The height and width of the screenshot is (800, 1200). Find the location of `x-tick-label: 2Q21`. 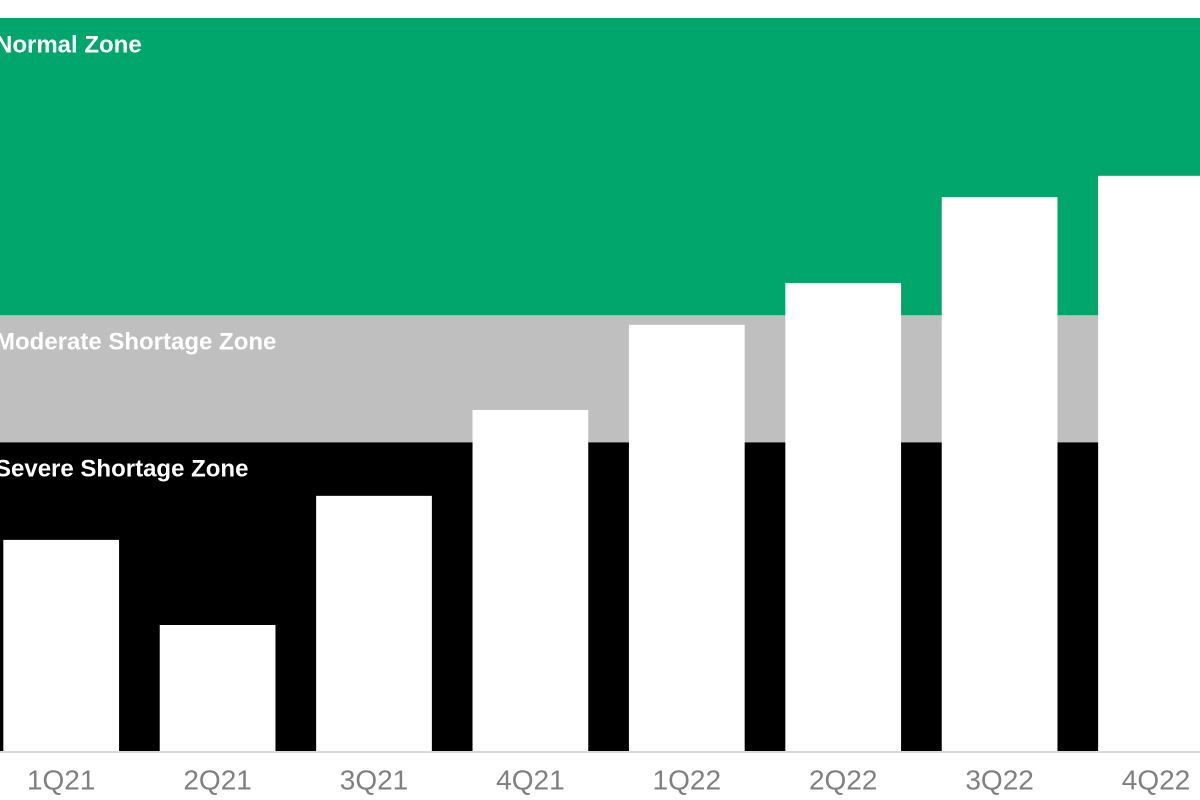

x-tick-label: 2Q21 is located at coordinates (217, 779).